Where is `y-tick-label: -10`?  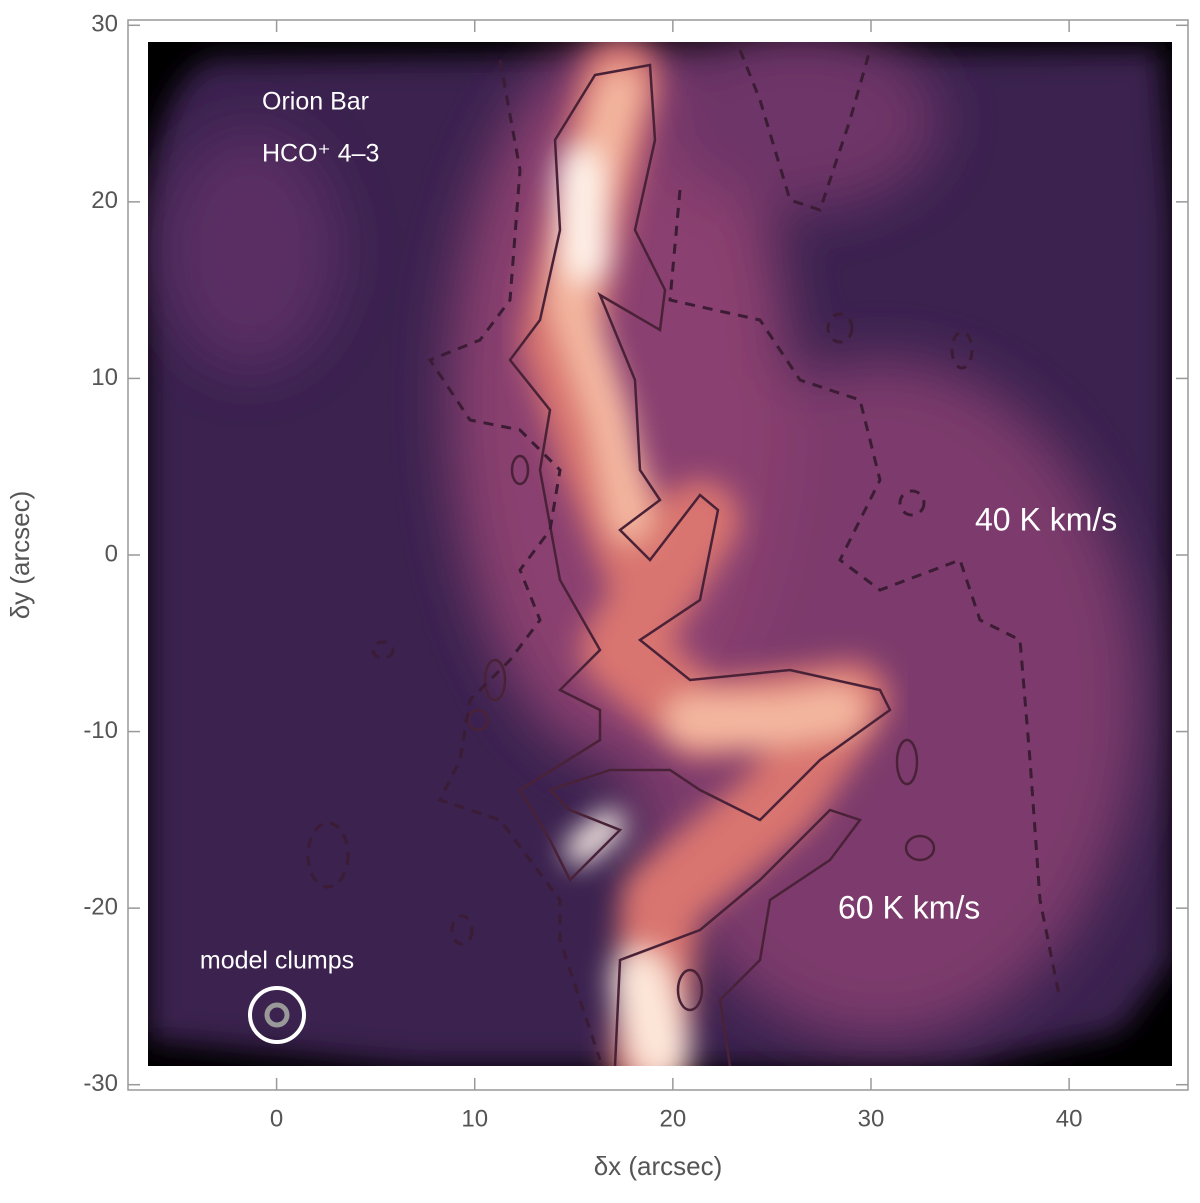 y-tick-label: -10 is located at coordinates (100, 730).